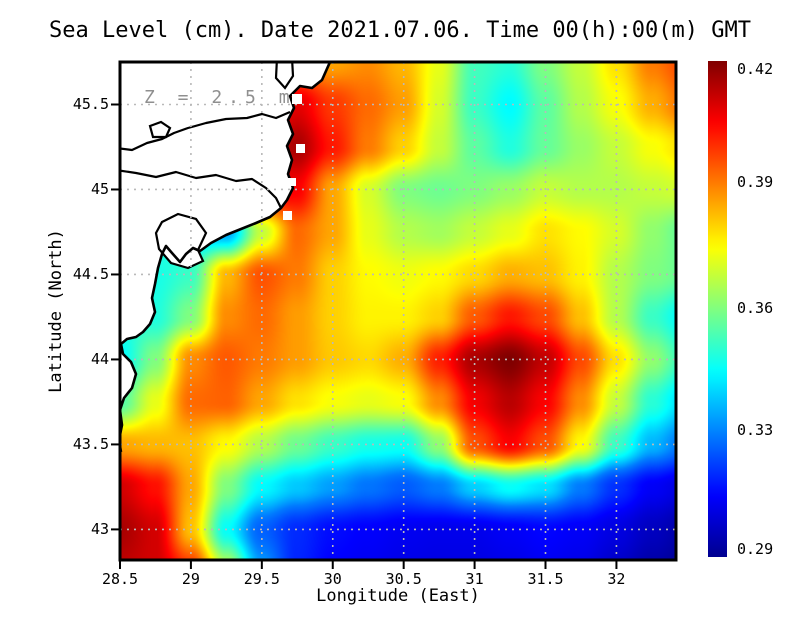  I want to click on x-tick-label: 30.5, so click(403, 579).